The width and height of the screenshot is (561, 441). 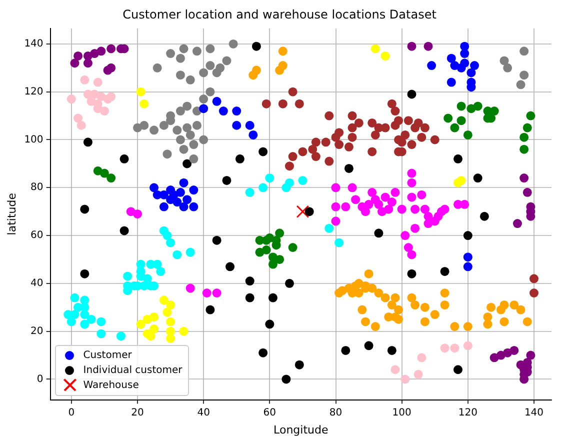 I want to click on y-tick-label: 140, so click(x=34, y=44).